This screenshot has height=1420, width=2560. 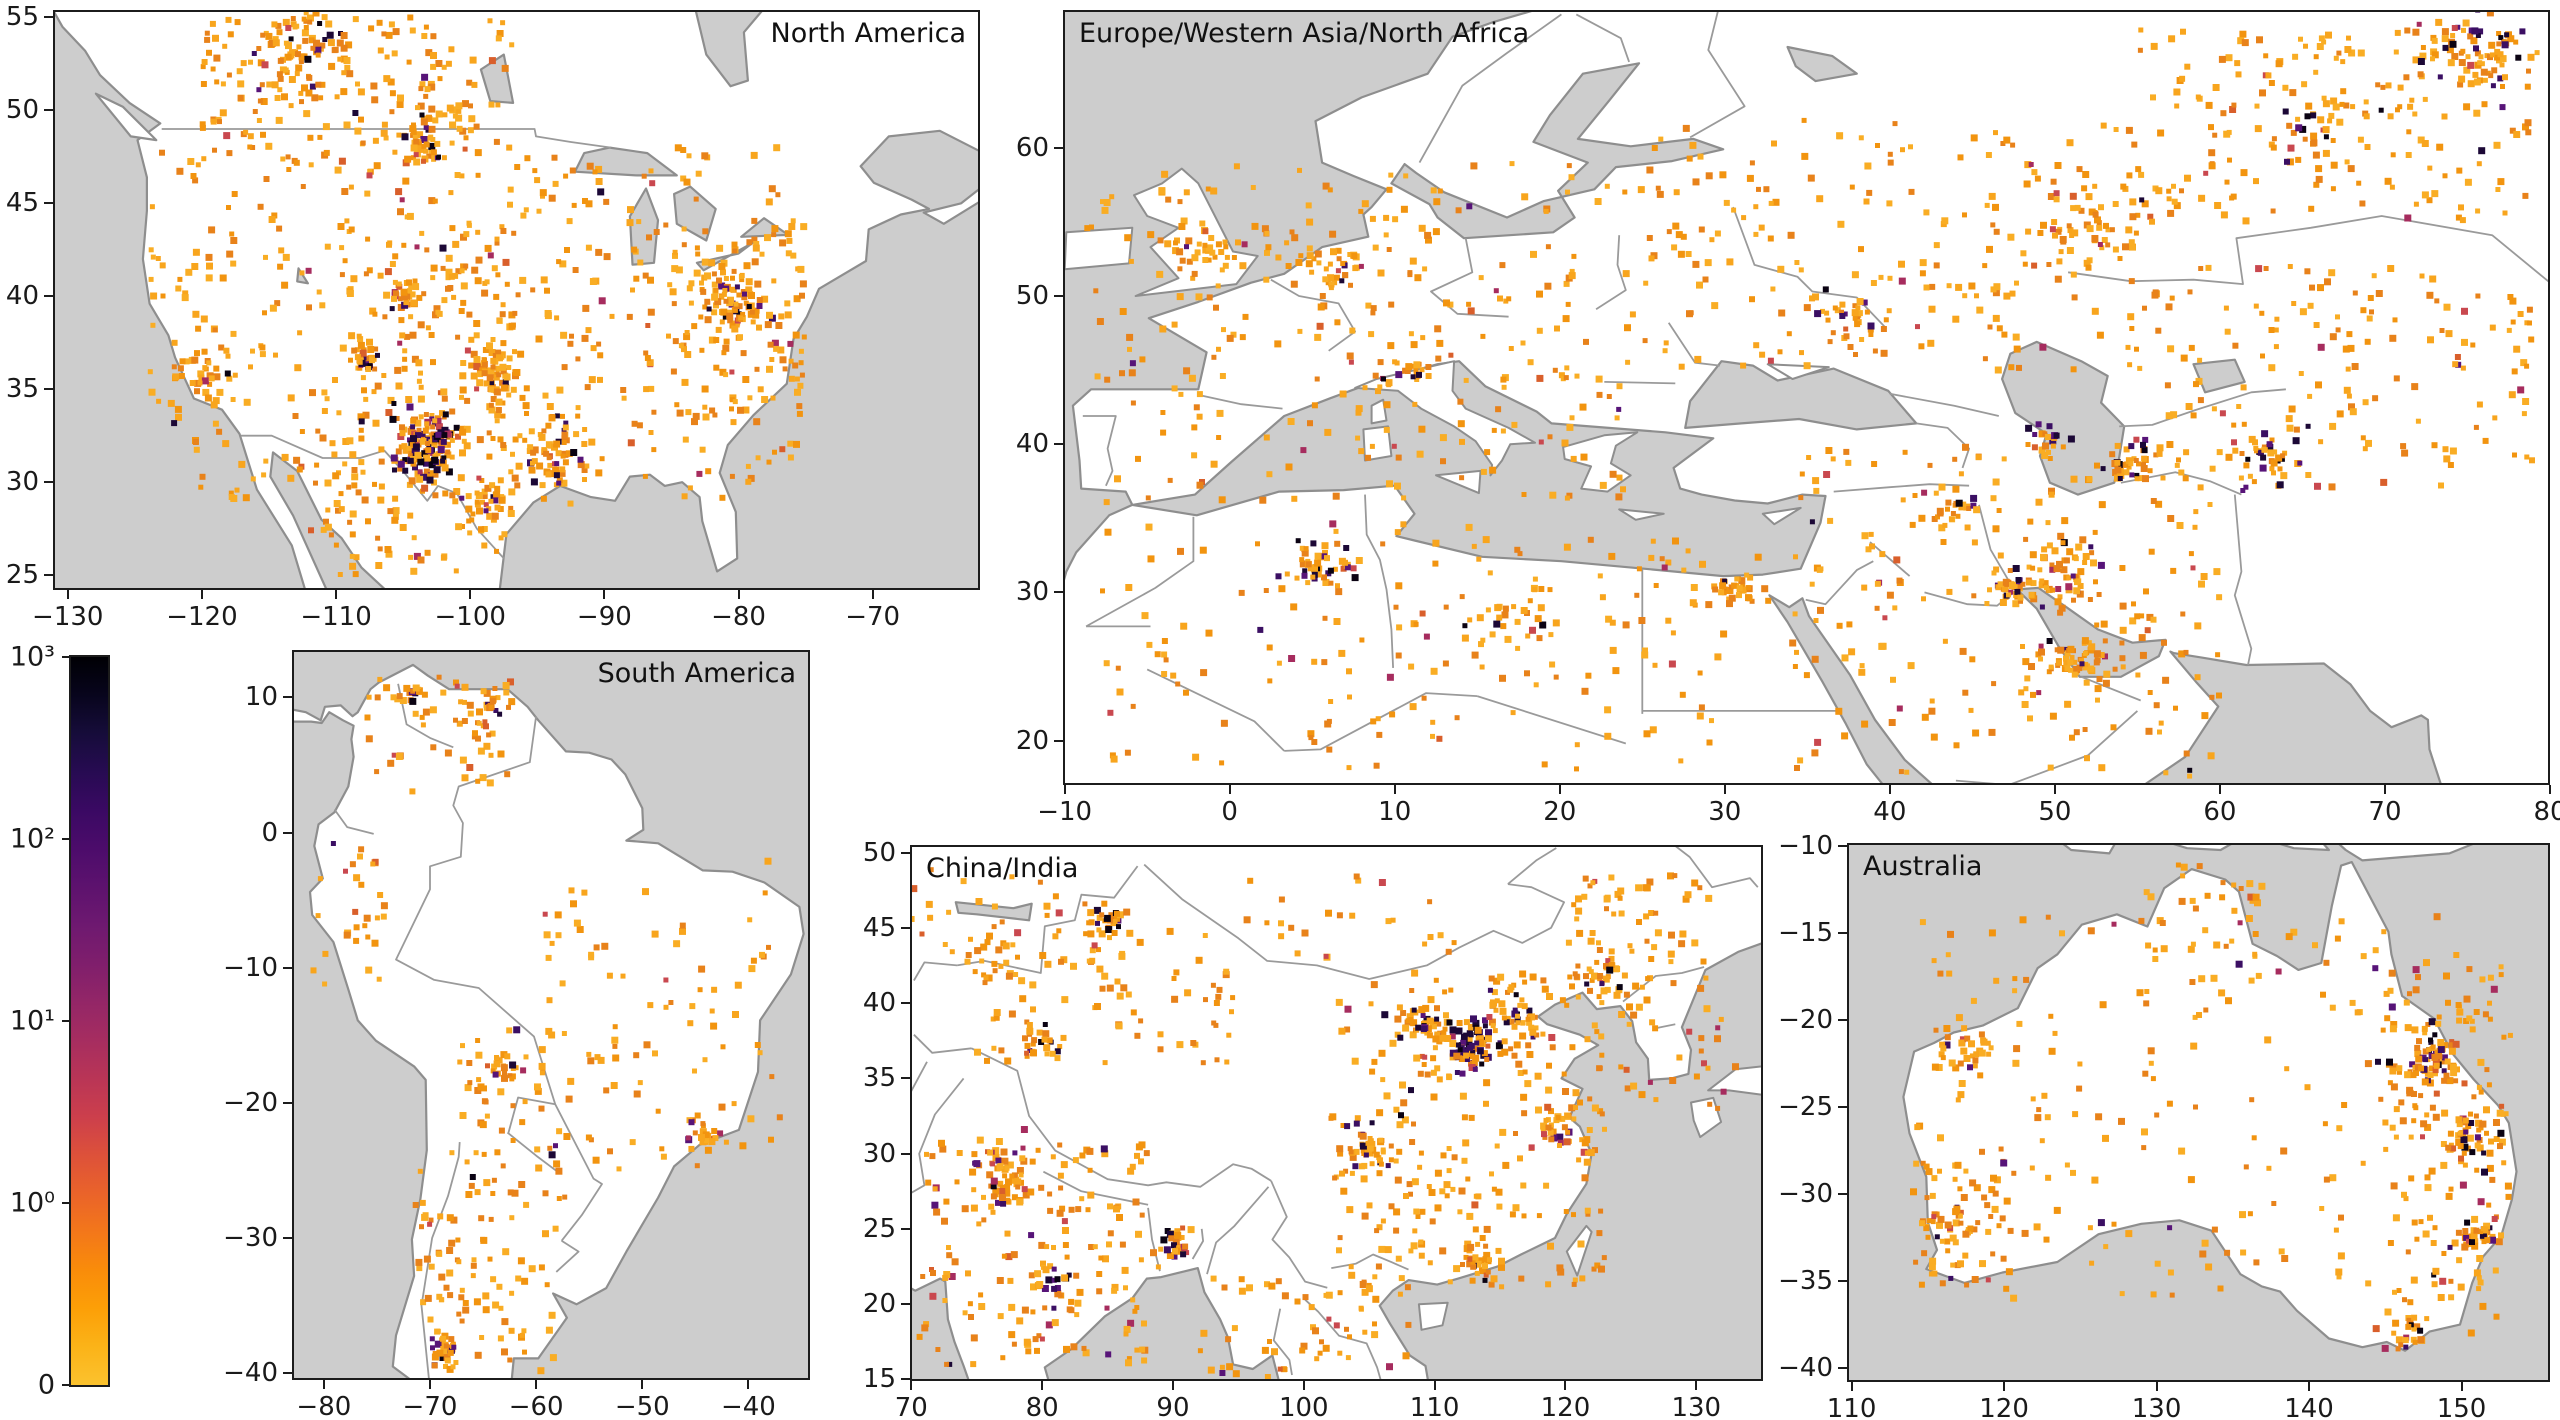 I want to click on y-tick-label: 30, so click(x=22, y=482).